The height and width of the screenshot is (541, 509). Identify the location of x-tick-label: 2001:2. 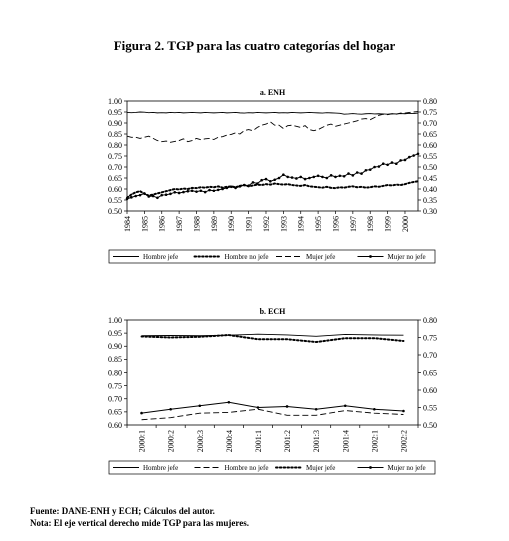
(287, 441).